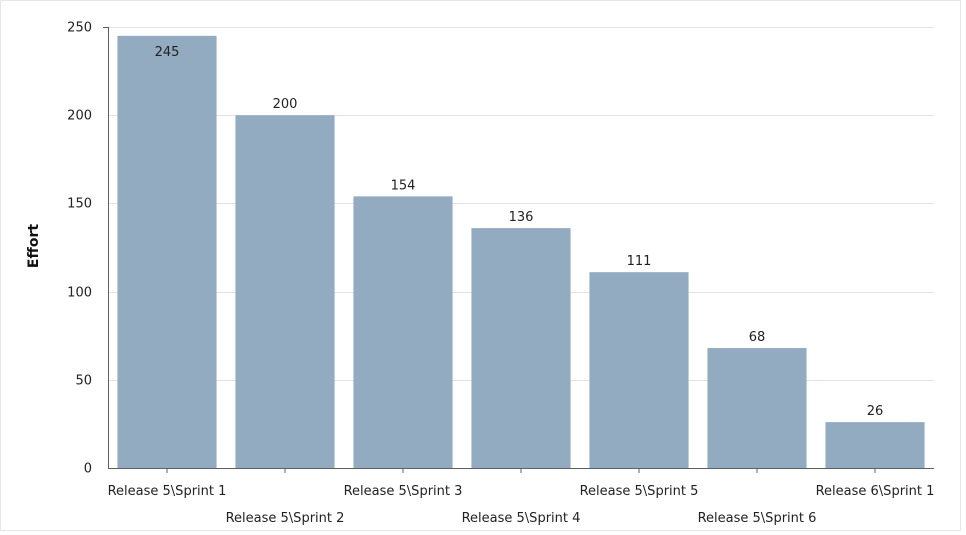  Describe the element at coordinates (639, 261) in the screenshot. I see `data-label: 111` at that location.